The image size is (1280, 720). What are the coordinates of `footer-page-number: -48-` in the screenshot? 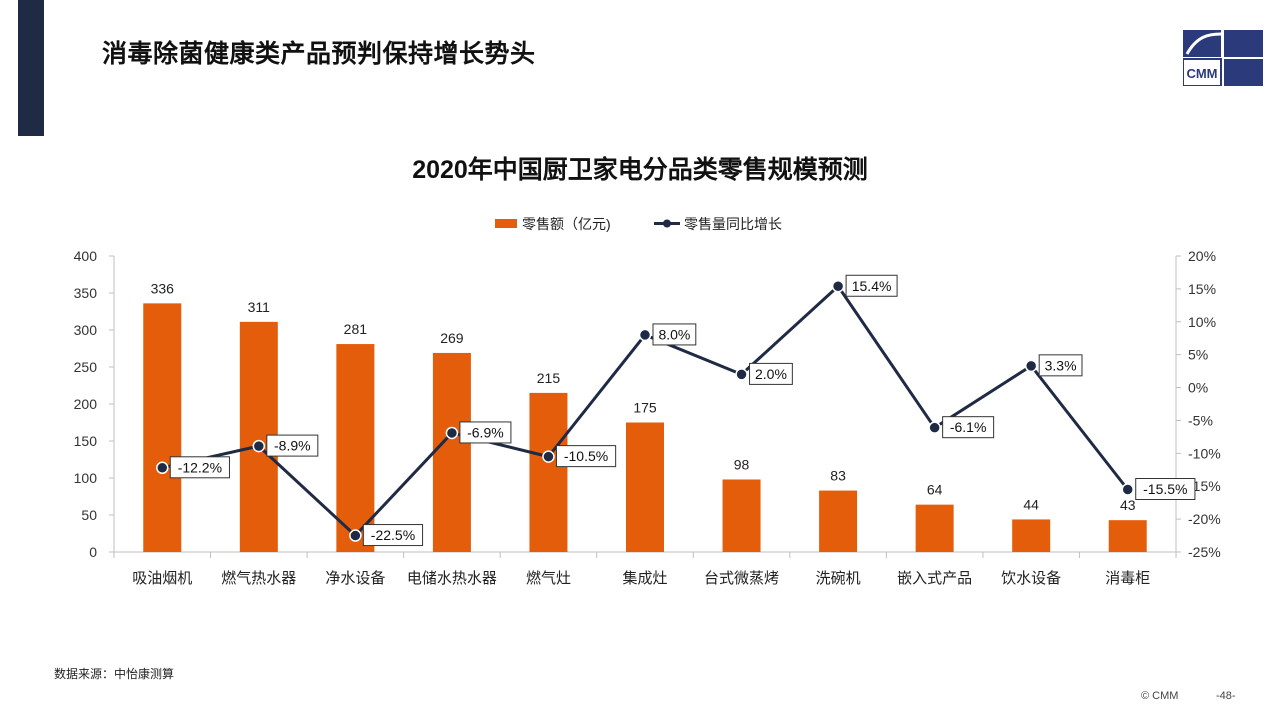 It's located at (1226, 696).